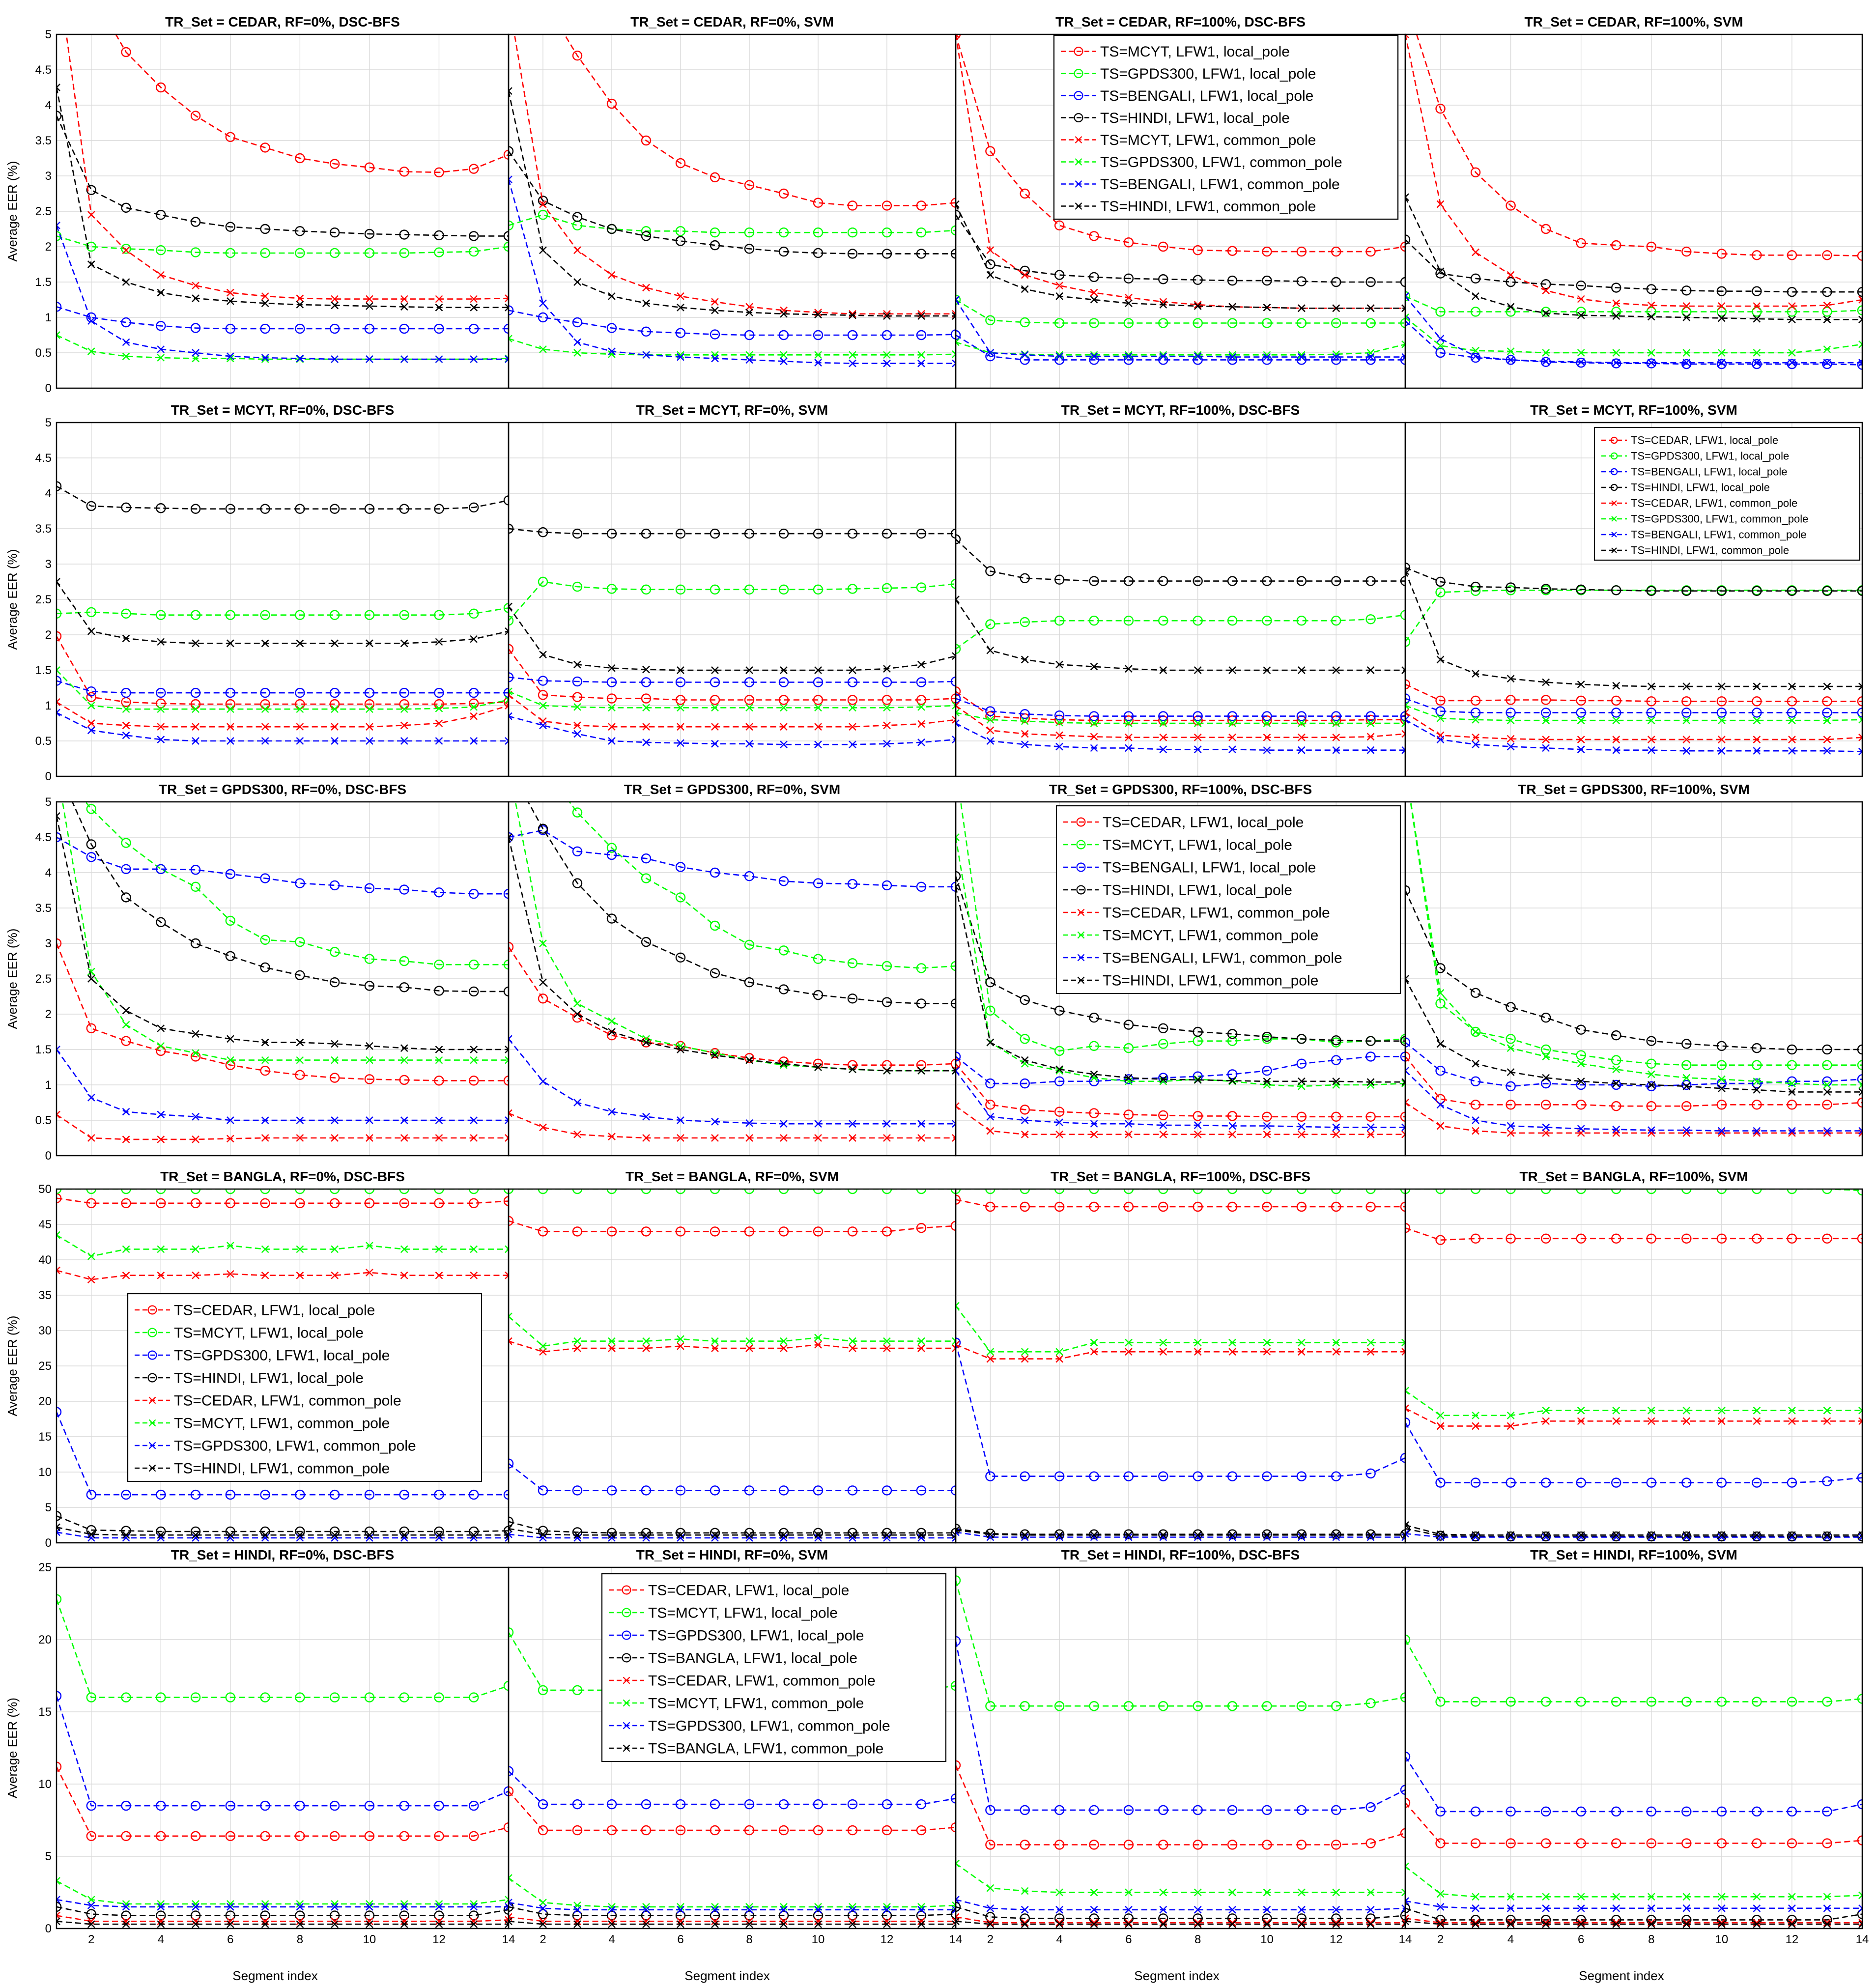 The width and height of the screenshot is (1876, 1986). I want to click on legend-box, so click(305, 1387).